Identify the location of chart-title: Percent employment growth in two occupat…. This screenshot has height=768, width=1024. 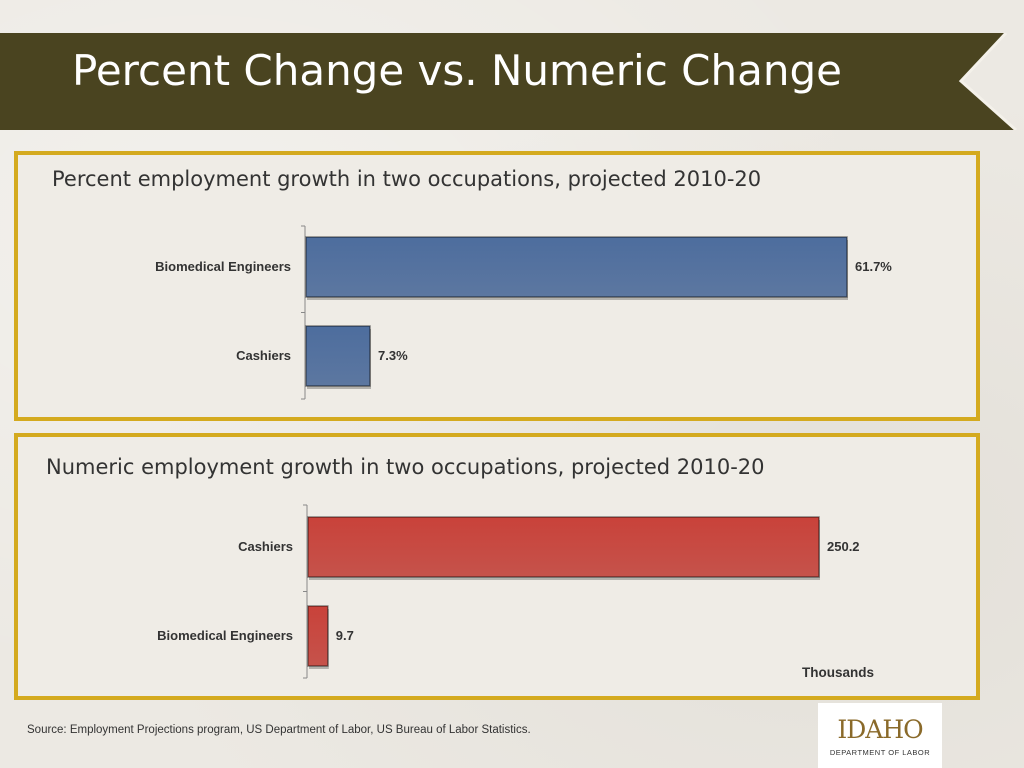
(407, 179).